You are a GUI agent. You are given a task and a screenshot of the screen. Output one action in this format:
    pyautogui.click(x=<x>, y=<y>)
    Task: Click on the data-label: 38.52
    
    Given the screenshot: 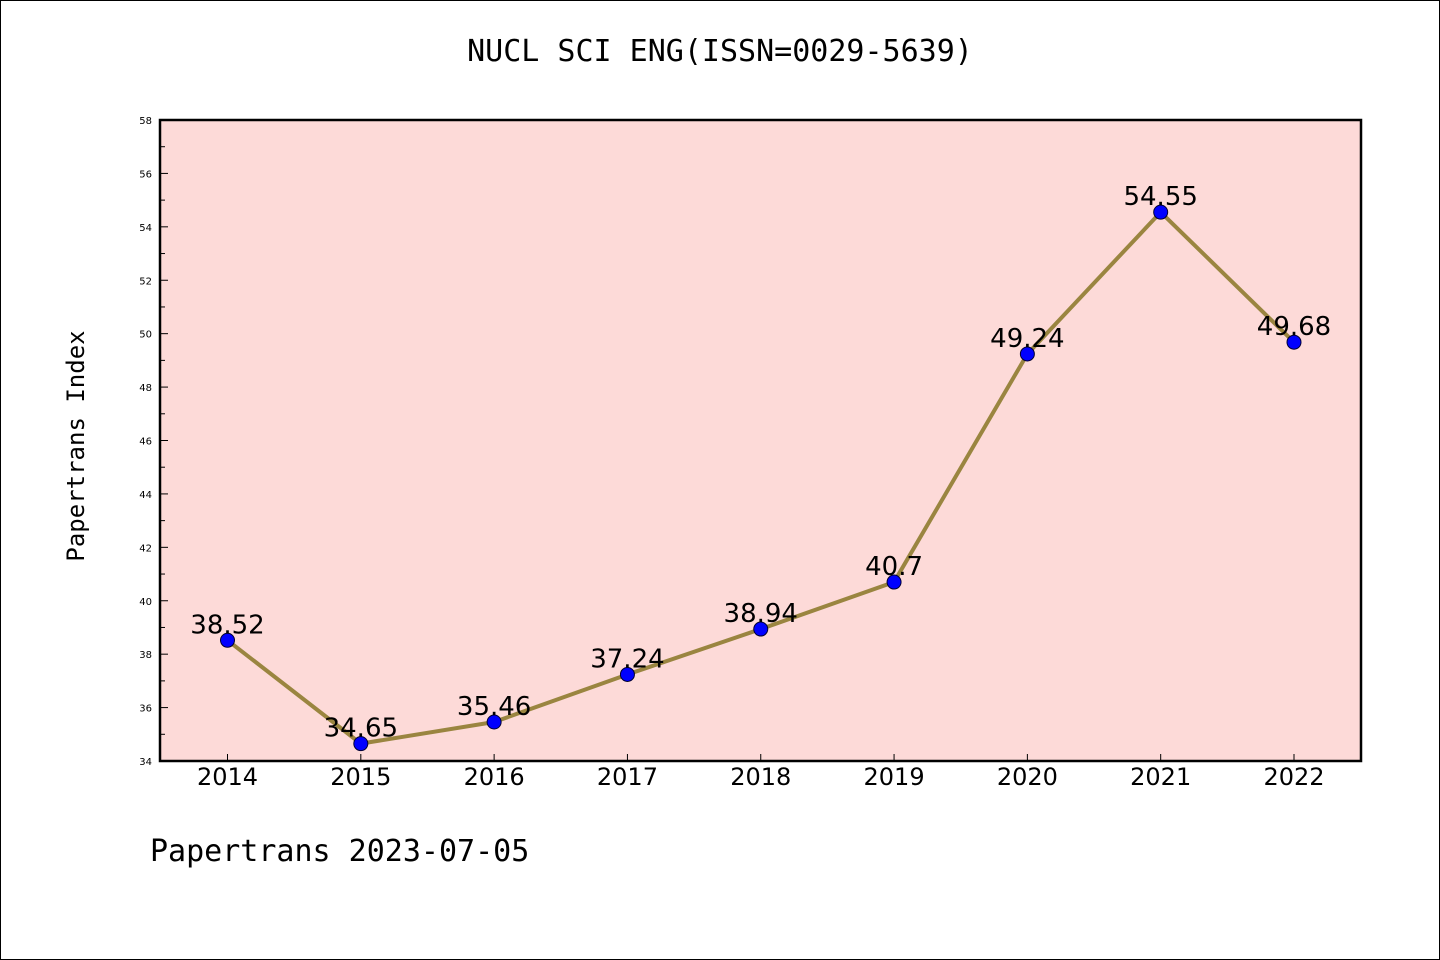 What is the action you would take?
    pyautogui.click(x=227, y=625)
    